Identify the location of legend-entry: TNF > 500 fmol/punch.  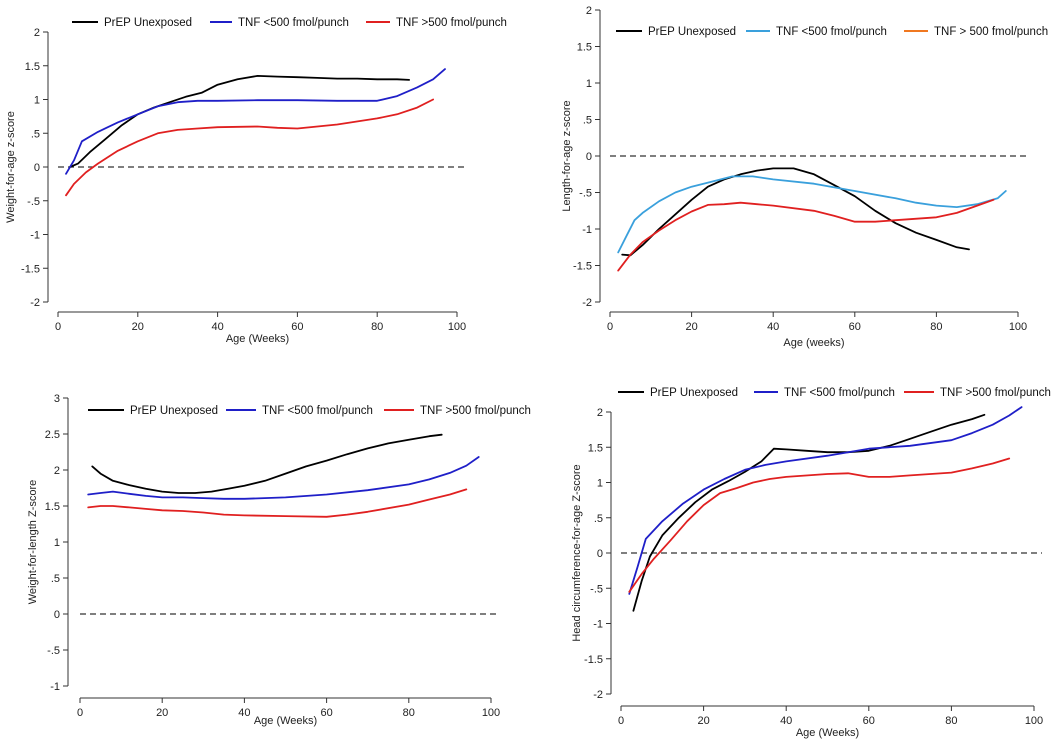
(976, 32).